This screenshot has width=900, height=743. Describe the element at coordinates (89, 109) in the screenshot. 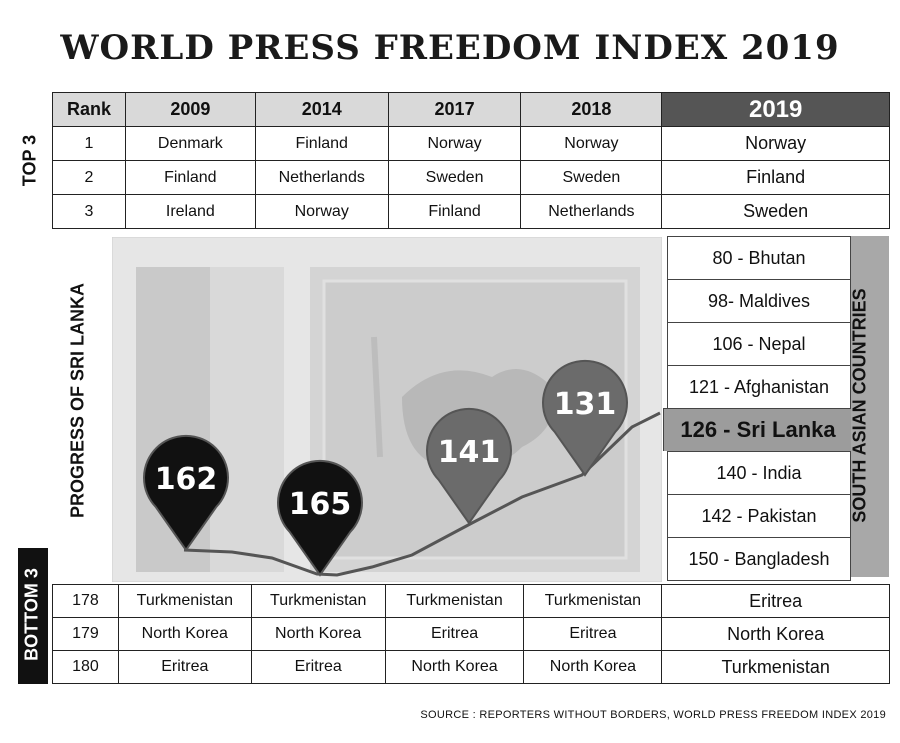

I see `header-rank: Rank` at that location.